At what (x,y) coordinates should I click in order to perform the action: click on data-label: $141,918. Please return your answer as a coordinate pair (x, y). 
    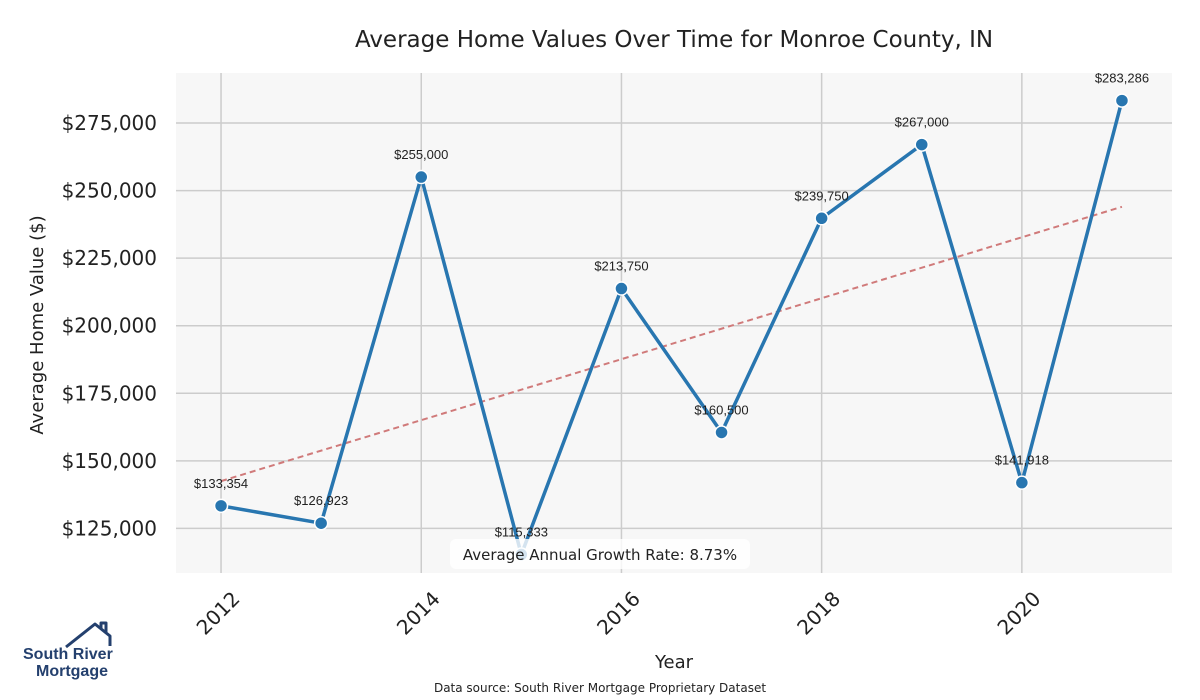
    Looking at the image, I should click on (1022, 460).